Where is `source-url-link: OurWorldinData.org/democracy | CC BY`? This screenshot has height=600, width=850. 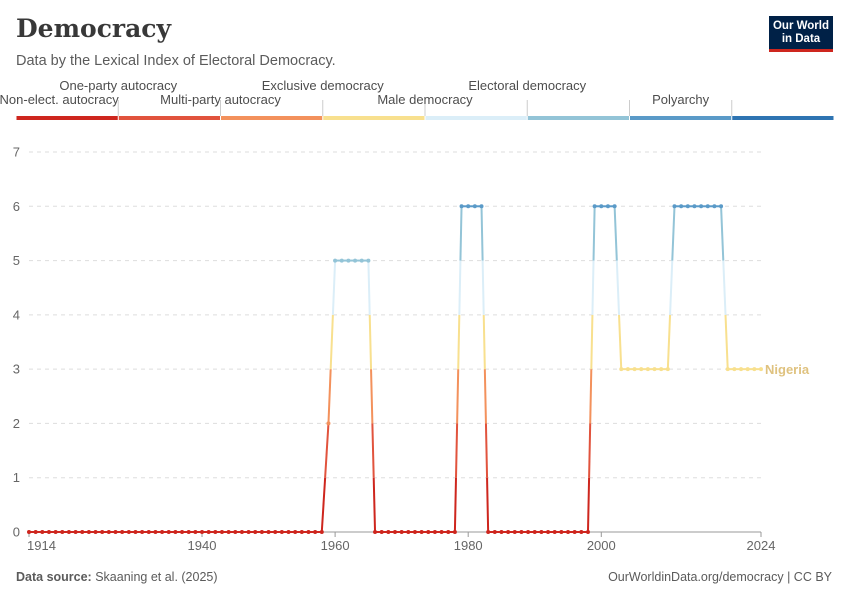
source-url-link: OurWorldinData.org/democracy | CC BY is located at coordinates (720, 577).